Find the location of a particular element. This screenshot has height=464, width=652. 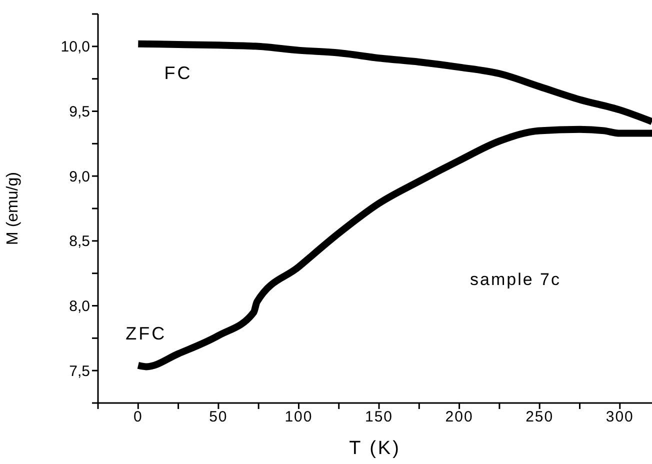

y-tick-label: 8,0 is located at coordinates (79, 307).